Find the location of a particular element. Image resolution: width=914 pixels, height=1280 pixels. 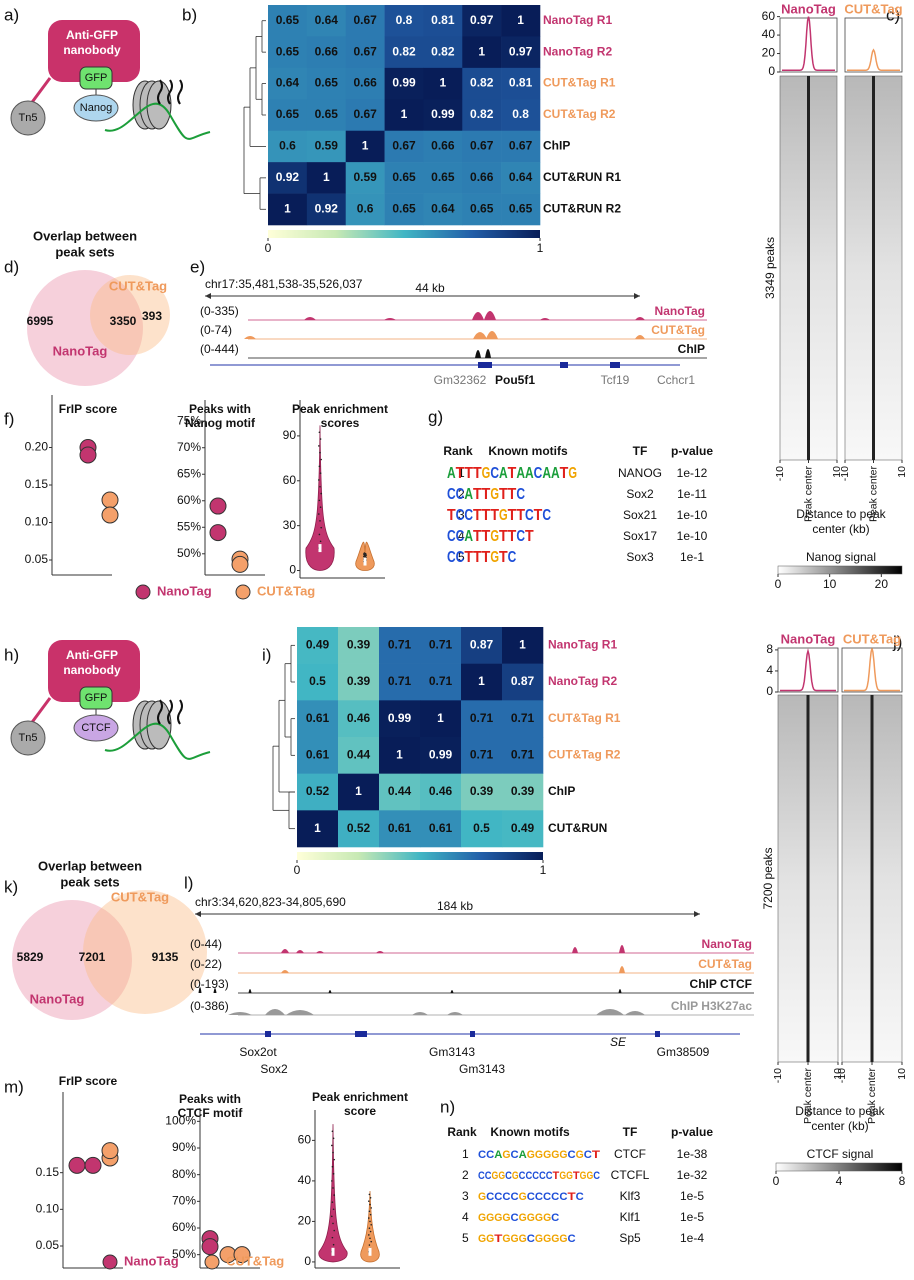

x-axis-title: center (kb) is located at coordinates (839, 1126).